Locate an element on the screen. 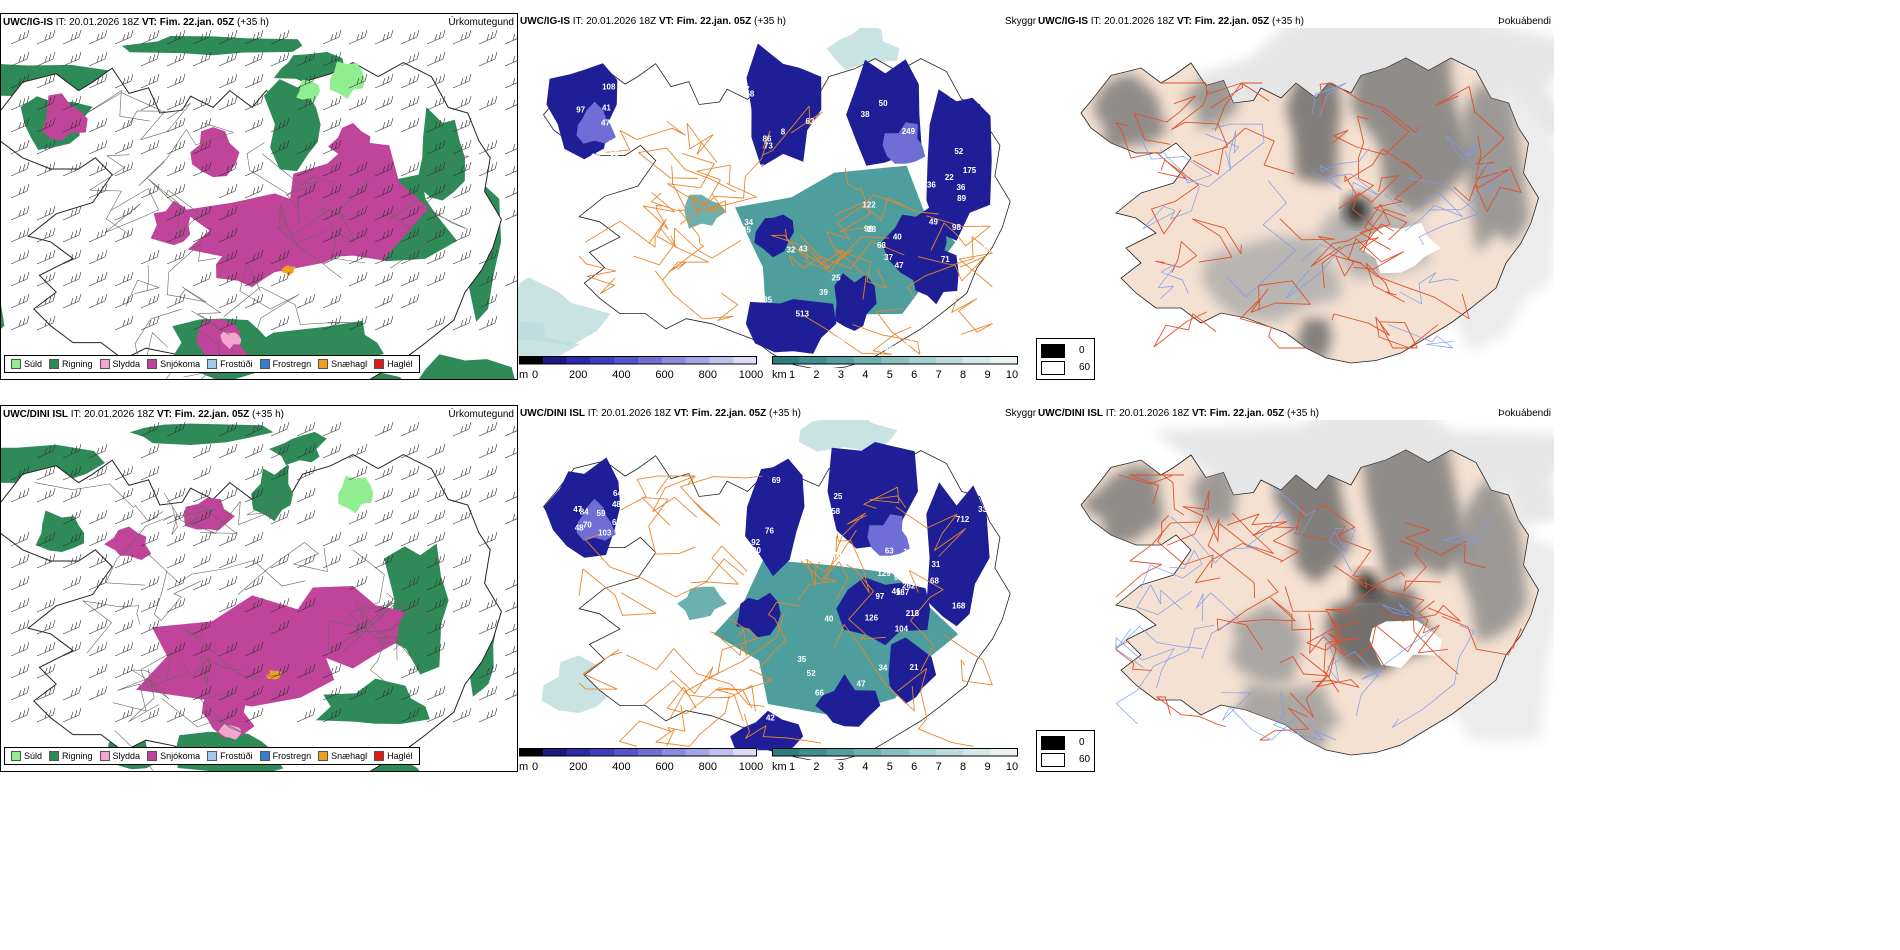 Image resolution: width=1900 pixels, height=950 pixels. cloud-base-label: 59 is located at coordinates (601, 513).